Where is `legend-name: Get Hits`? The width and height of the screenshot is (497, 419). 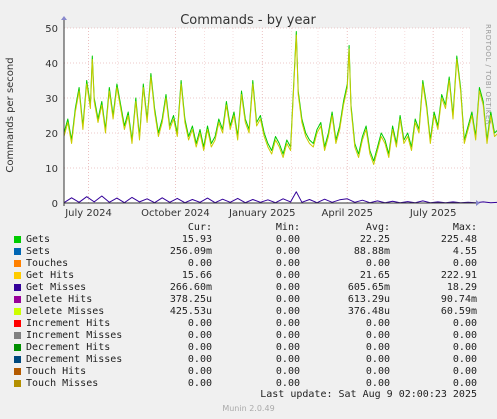 legend-name: Get Hits is located at coordinates (50, 275).